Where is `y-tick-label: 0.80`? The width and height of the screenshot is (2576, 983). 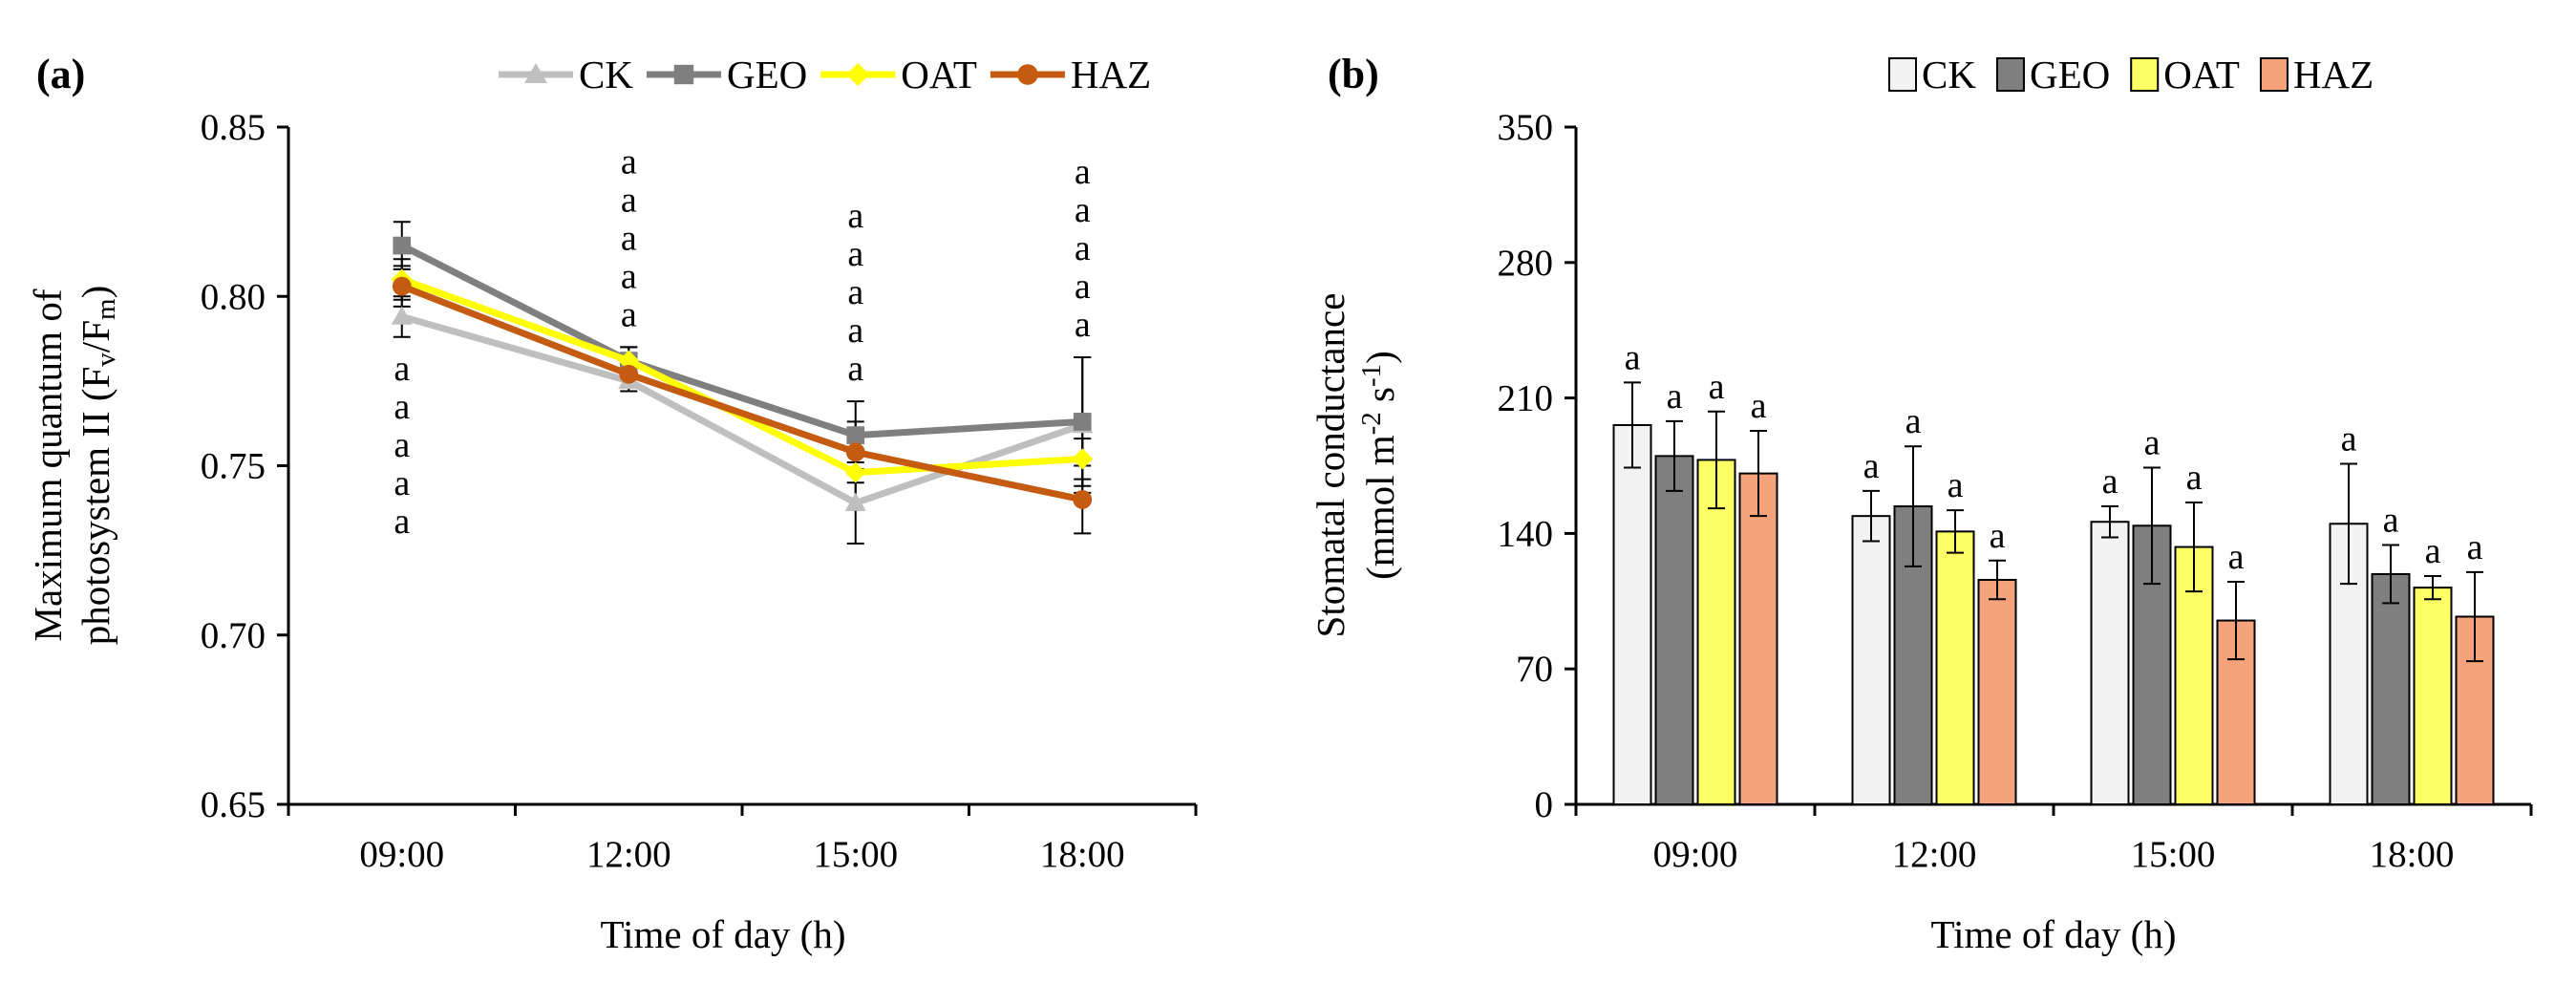 y-tick-label: 0.80 is located at coordinates (233, 296).